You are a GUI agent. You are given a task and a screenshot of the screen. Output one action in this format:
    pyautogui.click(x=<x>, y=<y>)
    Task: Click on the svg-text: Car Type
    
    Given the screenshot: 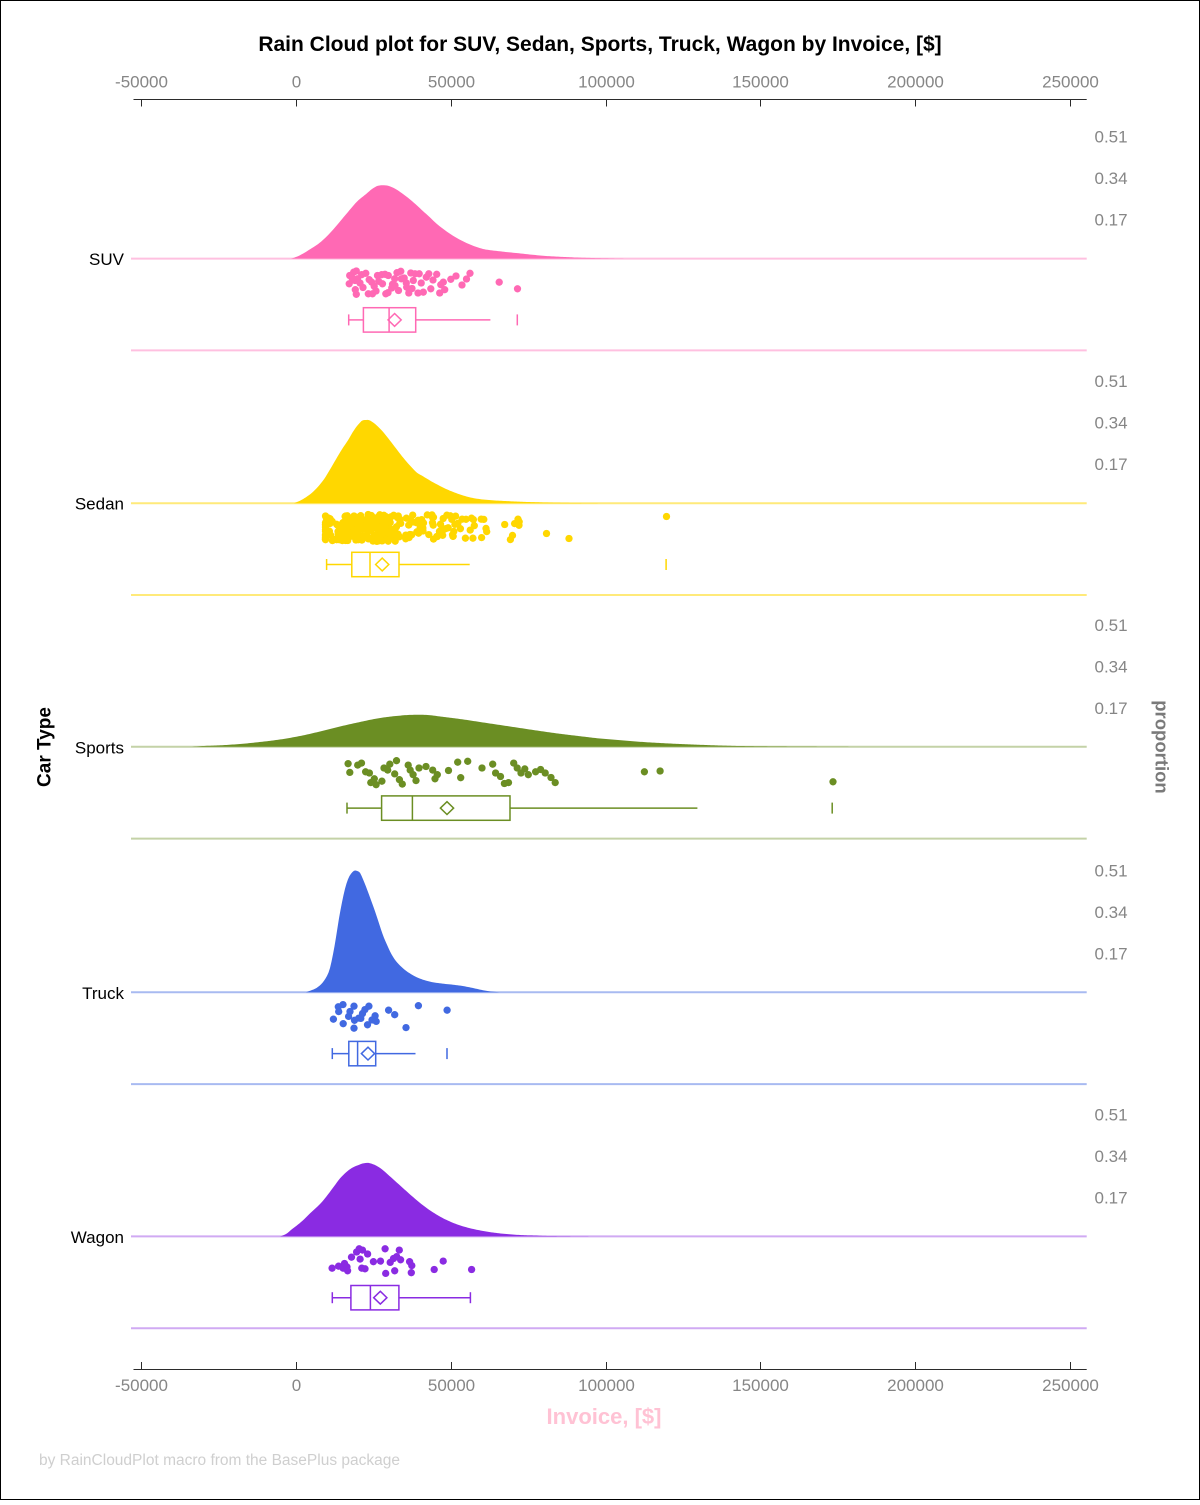 What is the action you would take?
    pyautogui.click(x=45, y=747)
    